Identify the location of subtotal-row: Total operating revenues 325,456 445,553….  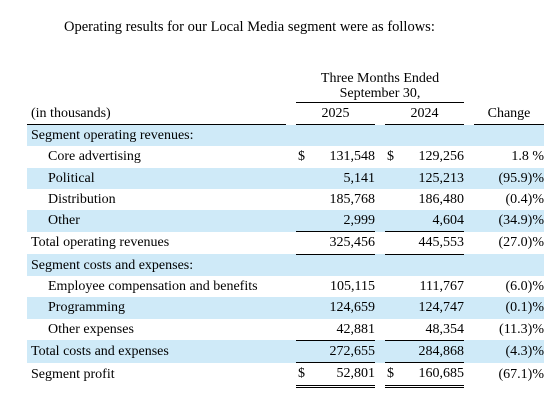
(285, 243).